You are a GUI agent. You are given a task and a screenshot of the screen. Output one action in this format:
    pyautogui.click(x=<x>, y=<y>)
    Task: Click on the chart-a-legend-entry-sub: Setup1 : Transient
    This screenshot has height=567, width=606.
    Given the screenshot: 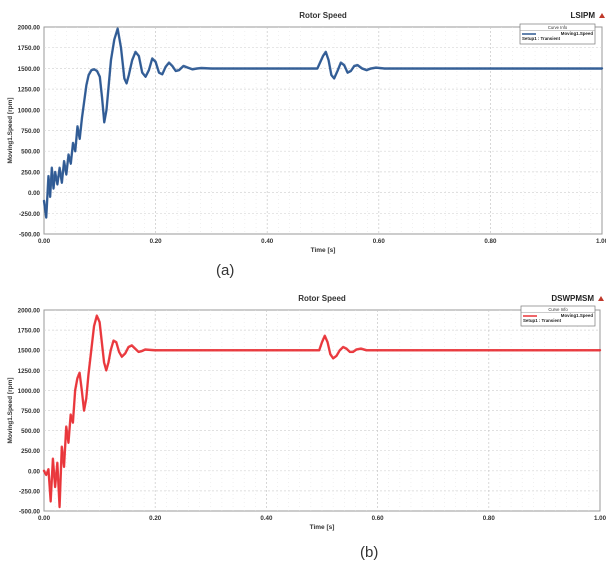 What is the action you would take?
    pyautogui.click(x=541, y=38)
    